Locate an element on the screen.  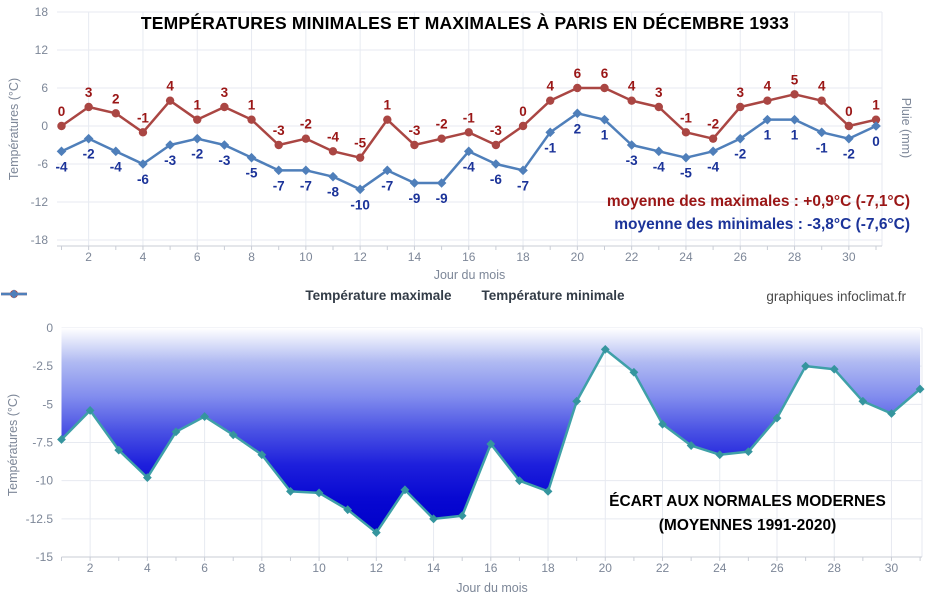
legend-item-min: Température minimale is located at coordinates (313, 295).